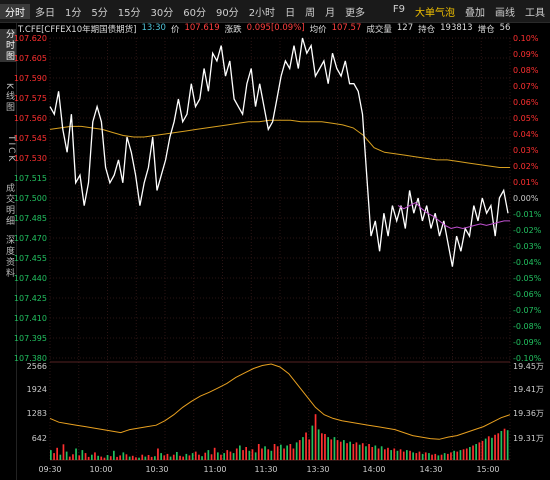 The height and width of the screenshot is (480, 550). What do you see at coordinates (526, 70) in the screenshot?
I see `percent-tick-label: 0.08%` at bounding box center [526, 70].